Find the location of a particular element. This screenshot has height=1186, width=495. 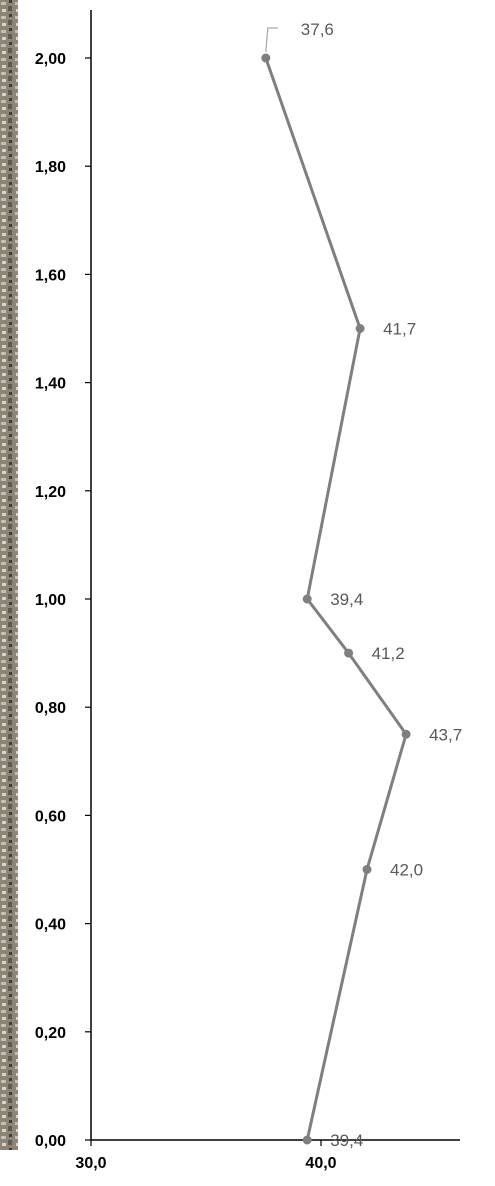

y-tick-label: 1,00 is located at coordinates (50, 600).